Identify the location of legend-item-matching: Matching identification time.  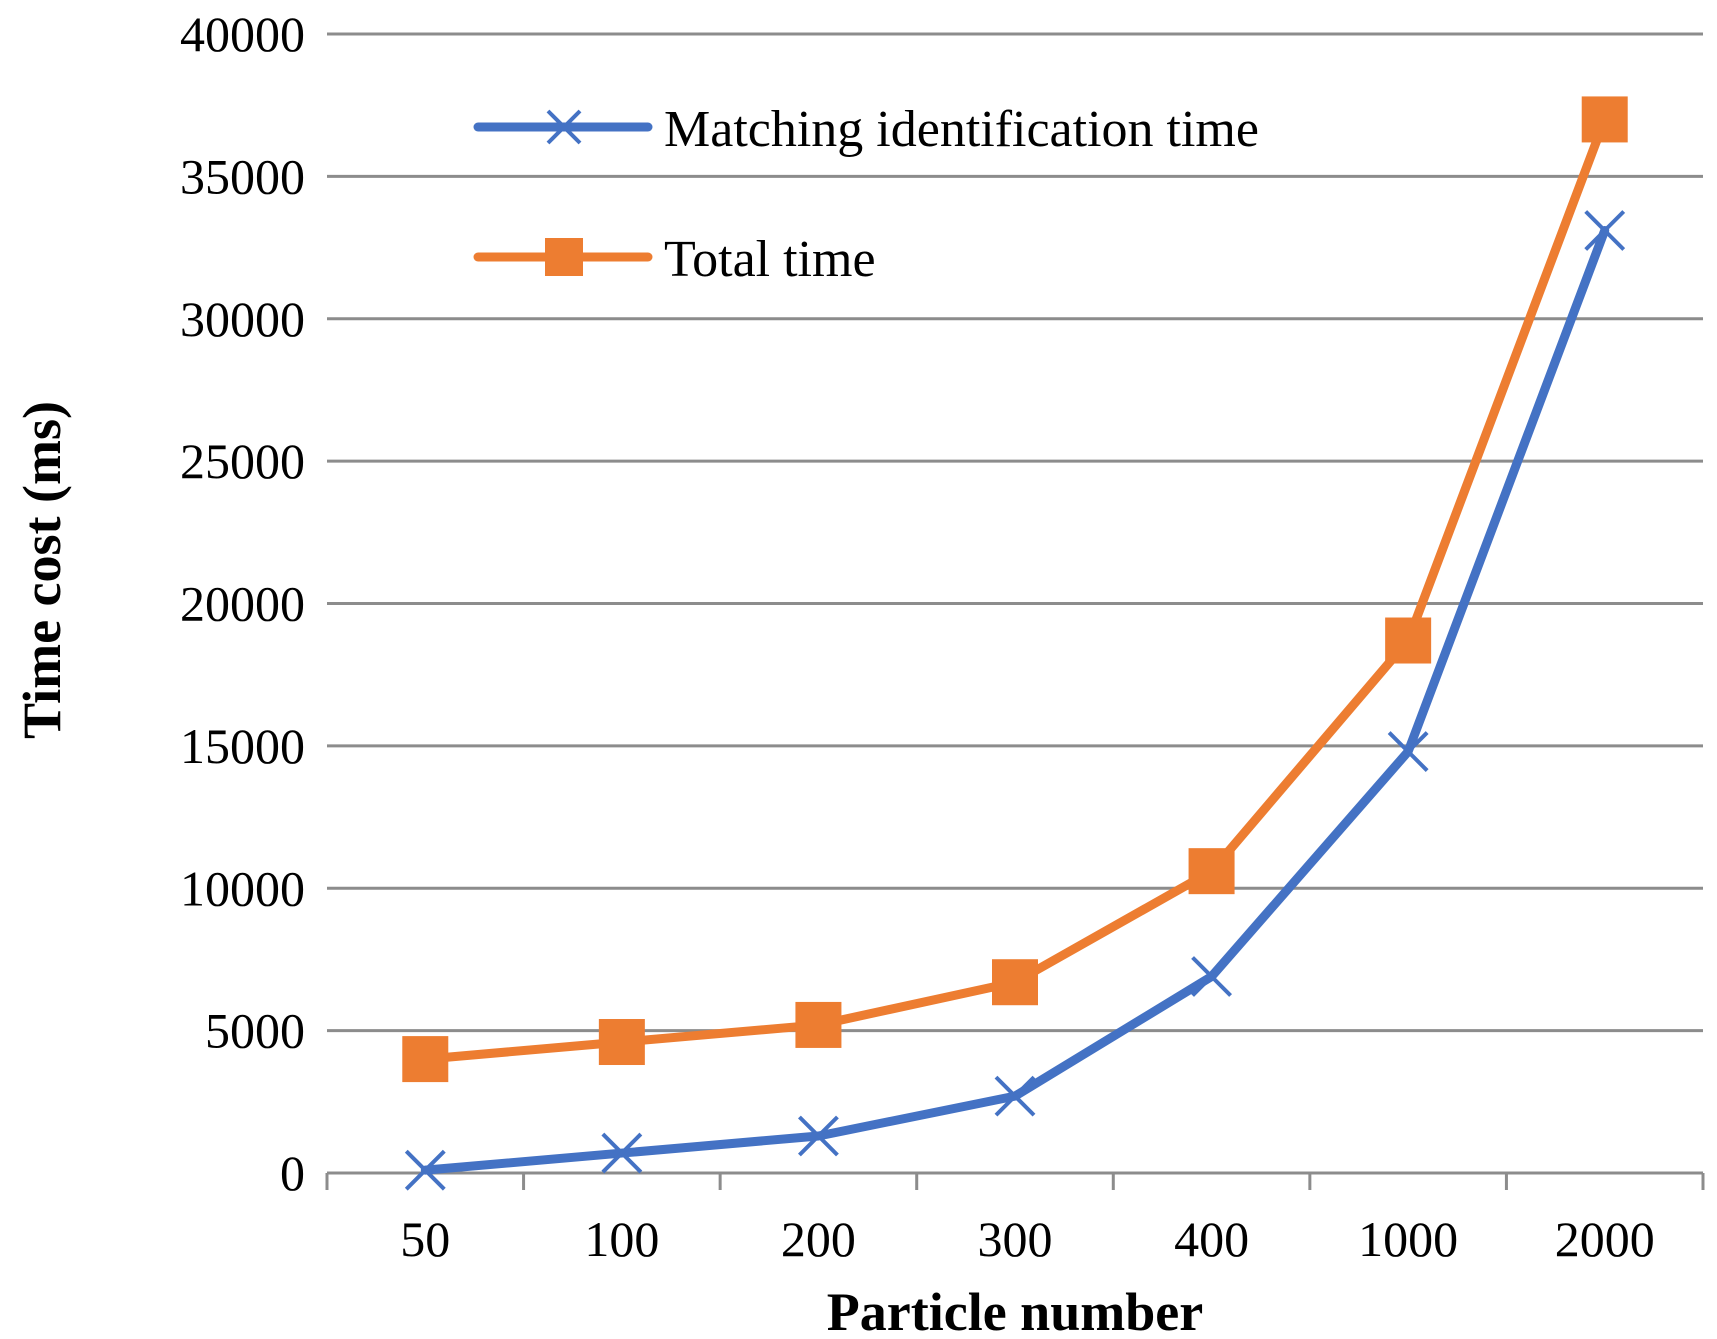
(866, 129).